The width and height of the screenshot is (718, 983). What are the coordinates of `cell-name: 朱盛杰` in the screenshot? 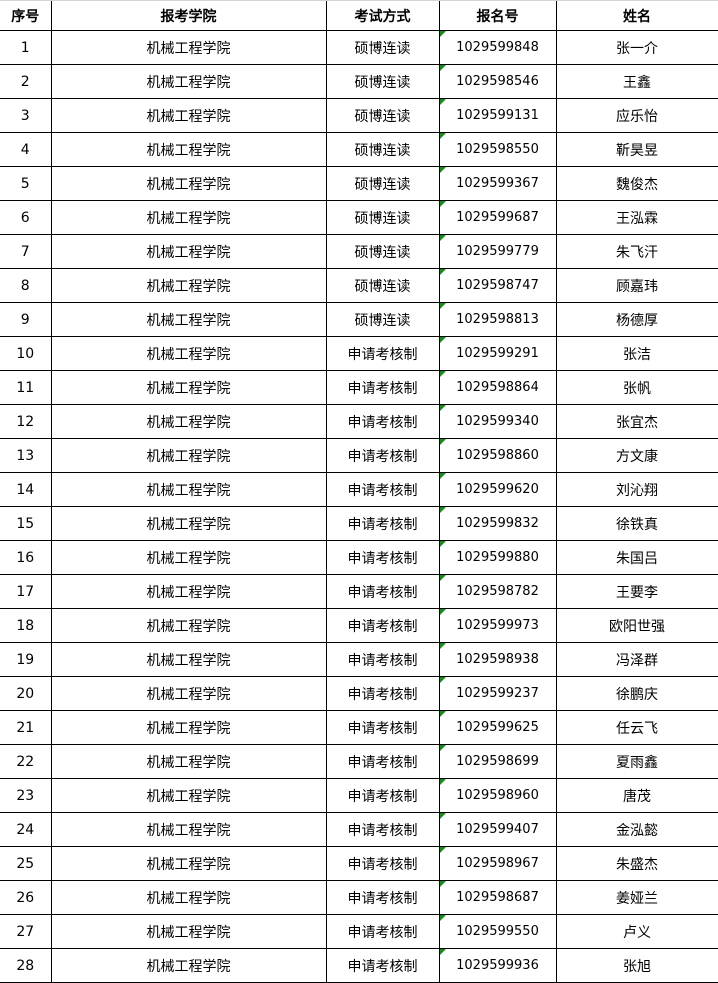 It's located at (636, 863).